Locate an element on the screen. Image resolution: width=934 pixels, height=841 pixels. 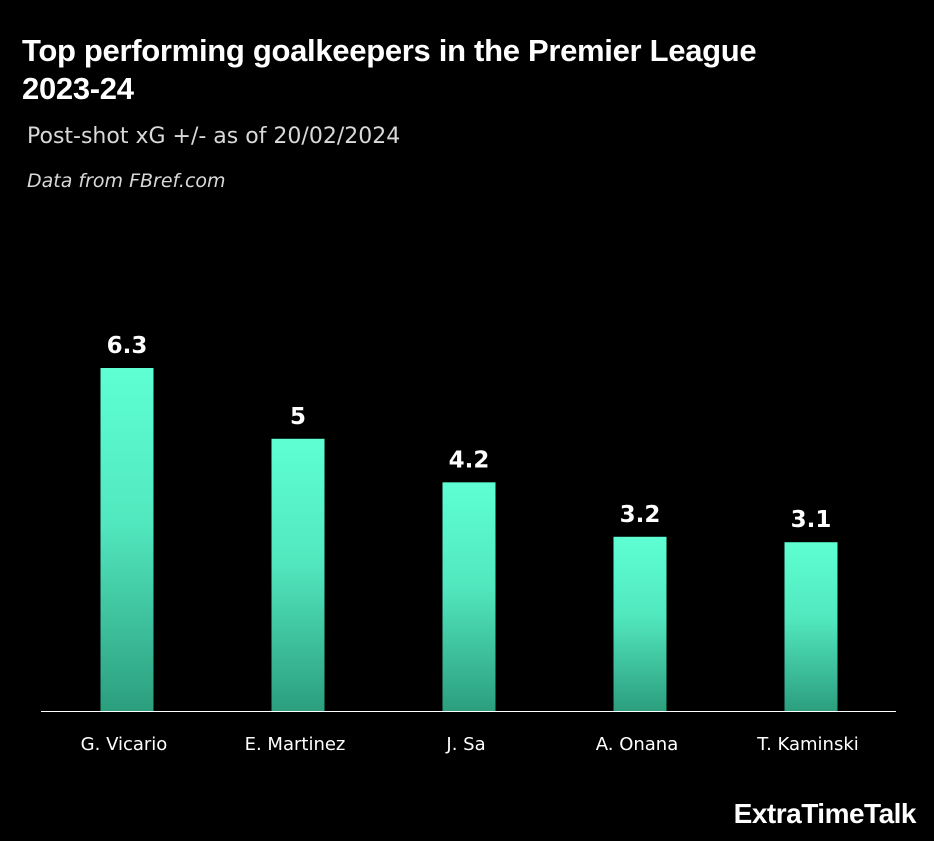
bar-value-label: 3.1 is located at coordinates (811, 520).